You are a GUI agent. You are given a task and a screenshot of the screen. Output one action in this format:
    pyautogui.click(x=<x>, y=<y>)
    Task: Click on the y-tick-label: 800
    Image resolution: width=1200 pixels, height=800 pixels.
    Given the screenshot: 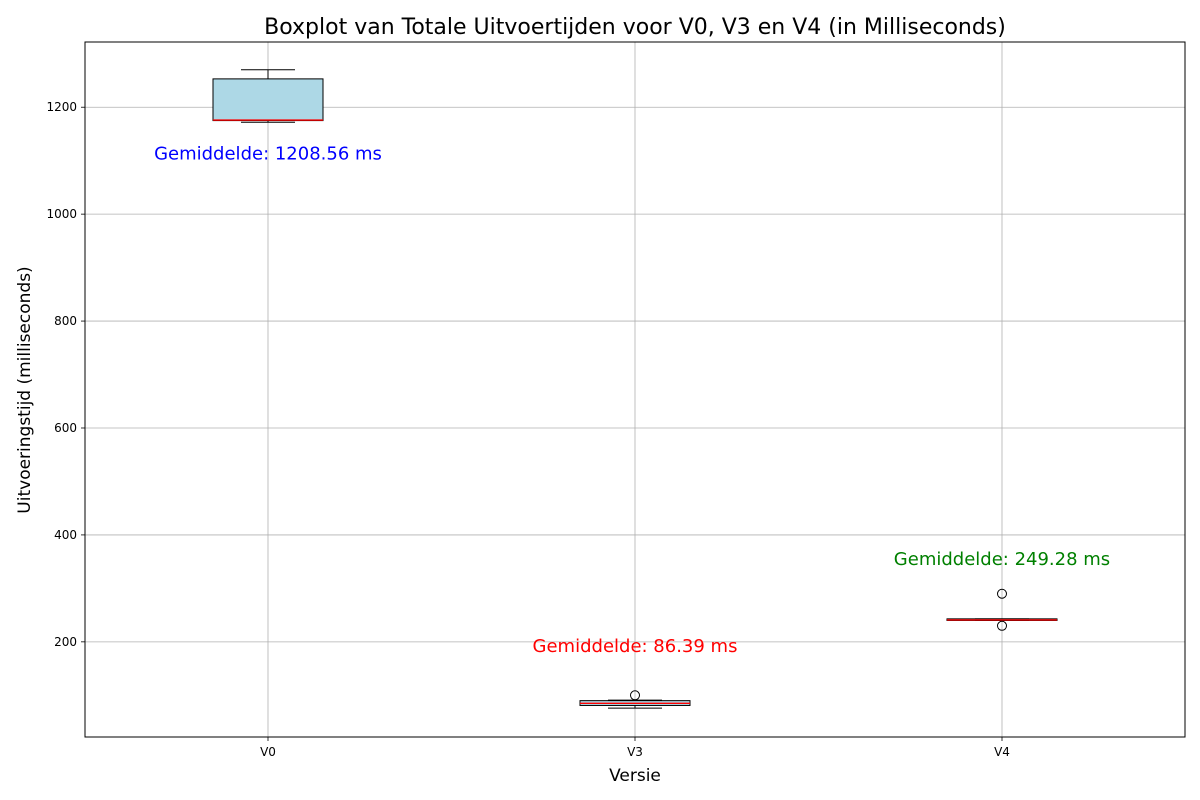 What is the action you would take?
    pyautogui.click(x=65, y=321)
    